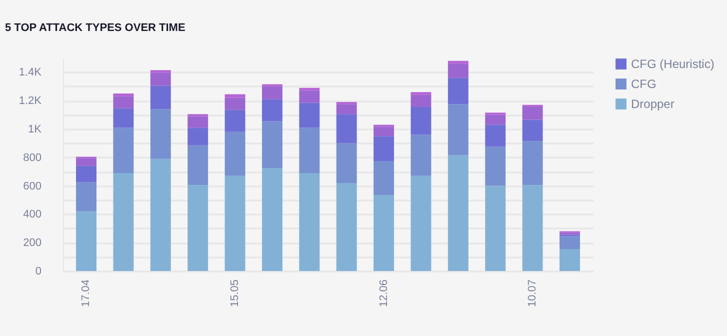  What do you see at coordinates (384, 294) in the screenshot?
I see `x-tick-label: 12.06` at bounding box center [384, 294].